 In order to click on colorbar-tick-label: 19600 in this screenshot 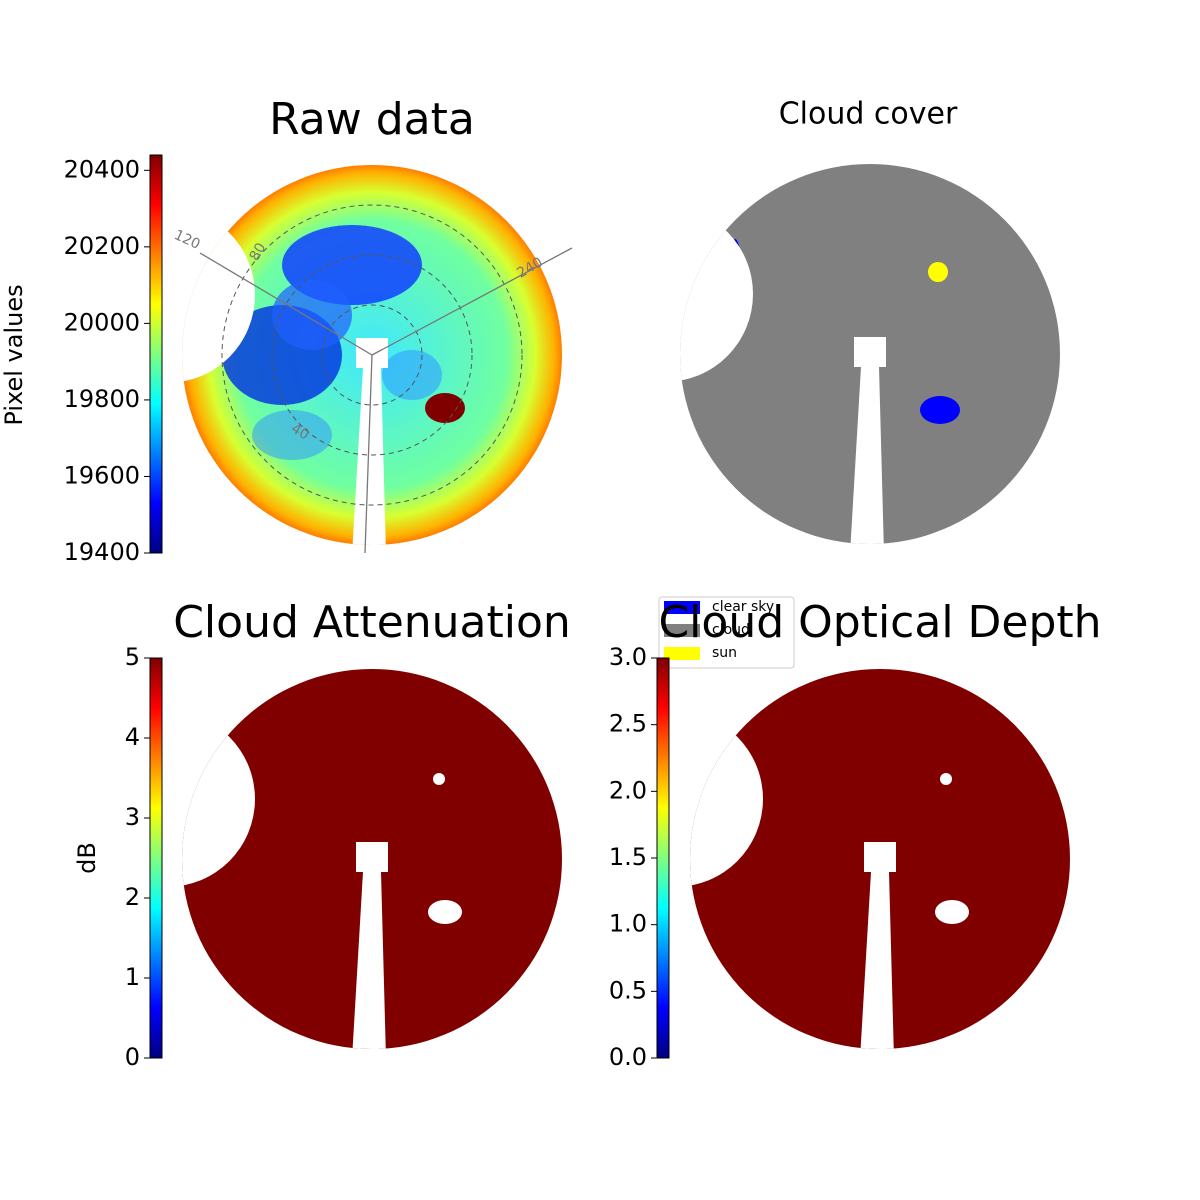, I will do `click(102, 475)`.